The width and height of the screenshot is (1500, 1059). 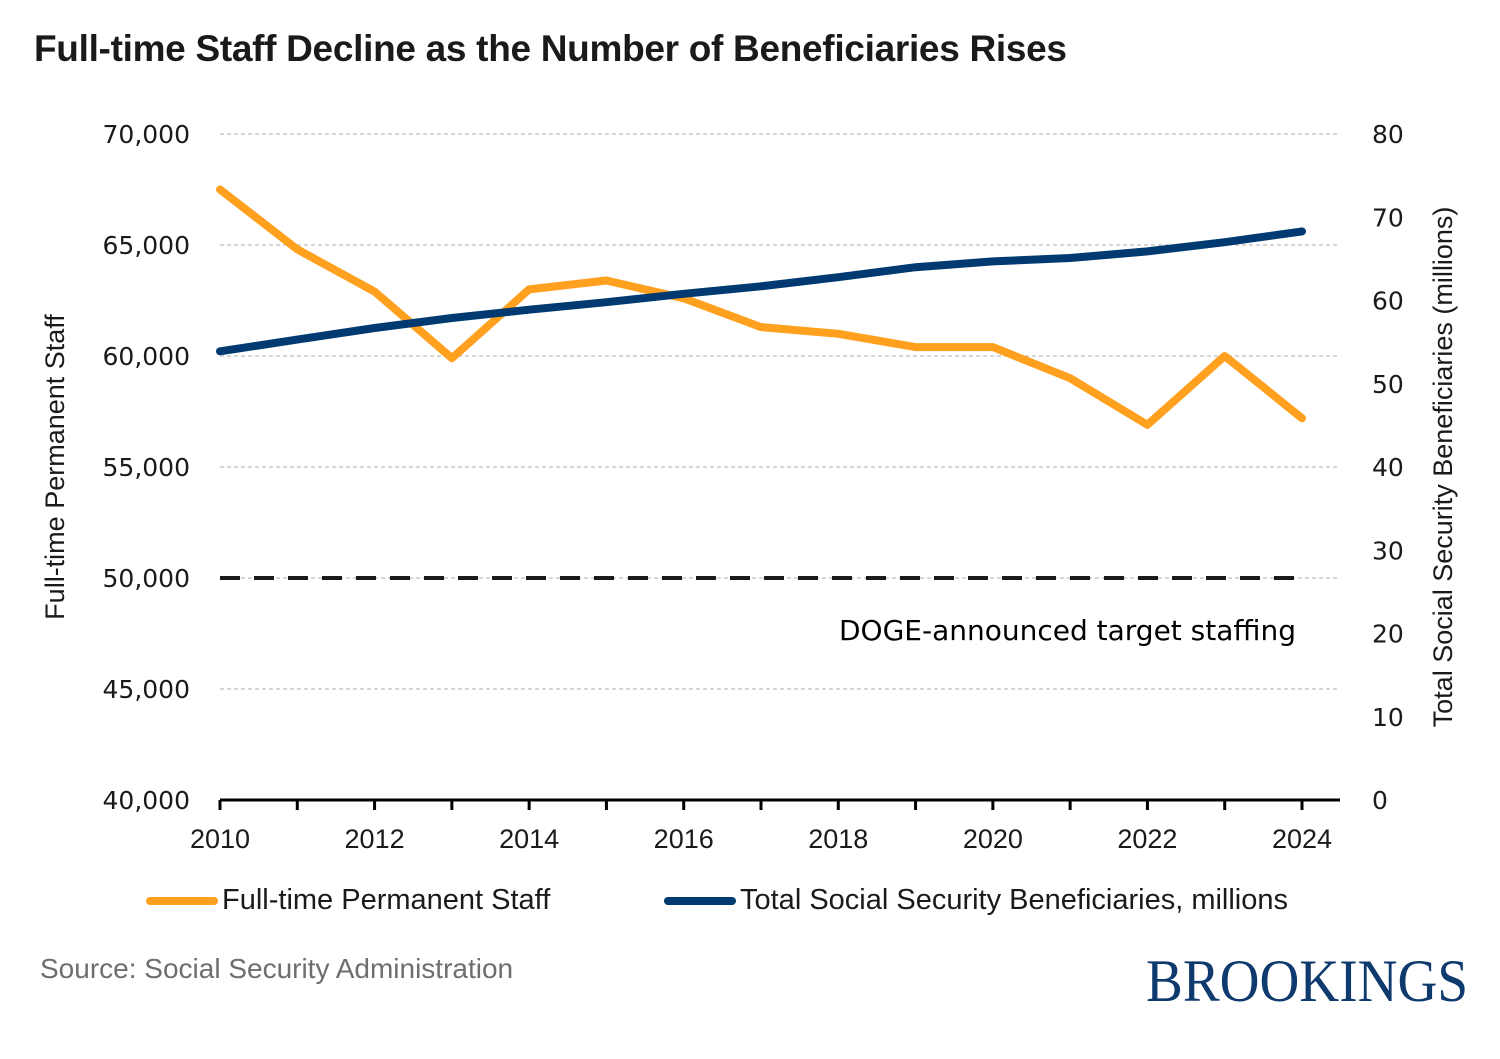 I want to click on x-axis: 2010 2012 2014 2016 2018 2020 2022 2024, so click(x=765, y=826).